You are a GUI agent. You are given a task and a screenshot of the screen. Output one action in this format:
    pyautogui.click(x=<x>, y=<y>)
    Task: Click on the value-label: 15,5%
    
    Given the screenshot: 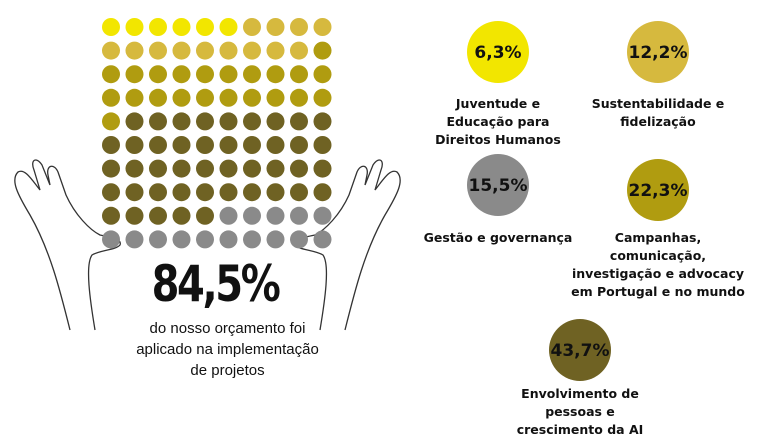 What is the action you would take?
    pyautogui.click(x=498, y=186)
    